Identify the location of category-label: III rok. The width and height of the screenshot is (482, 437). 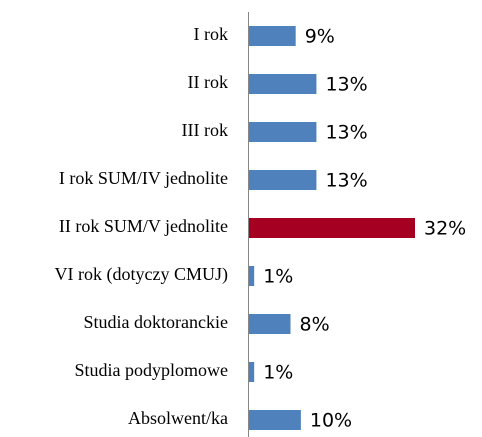
(205, 130).